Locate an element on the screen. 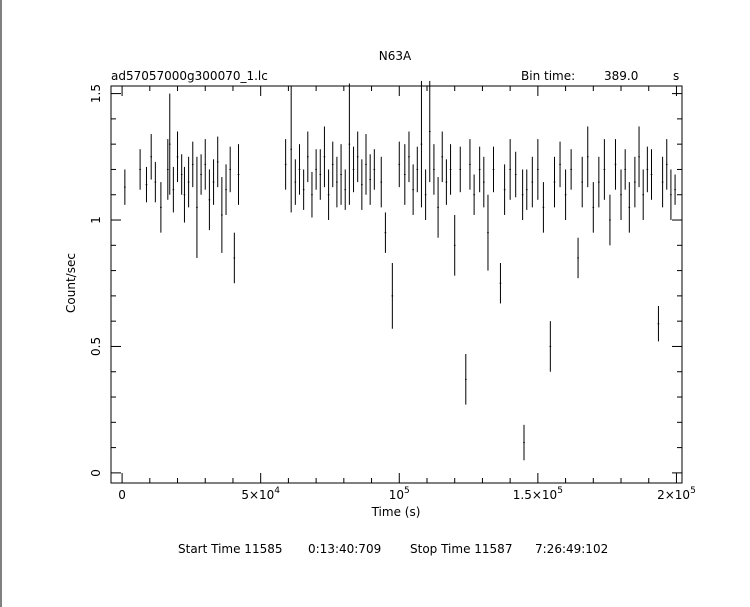  chart-title: N63A is located at coordinates (395, 56).